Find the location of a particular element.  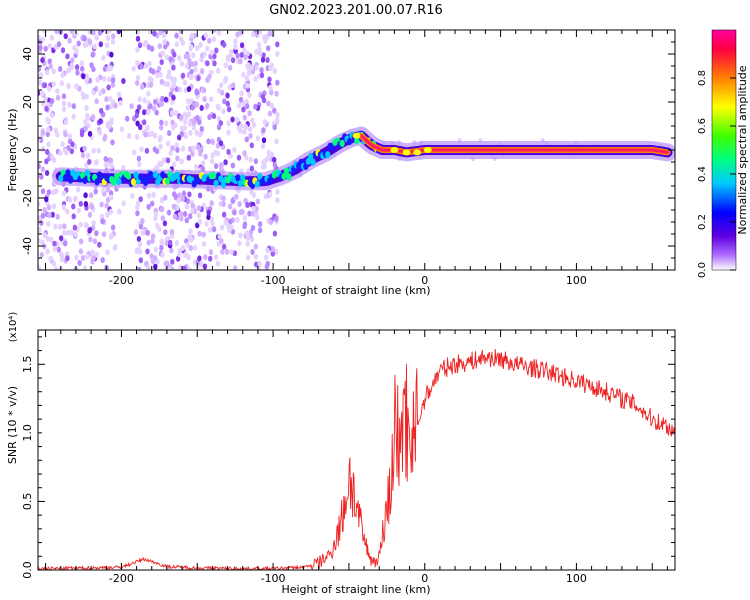

snr-multiplier: (x10⁴) is located at coordinates (13, 327).